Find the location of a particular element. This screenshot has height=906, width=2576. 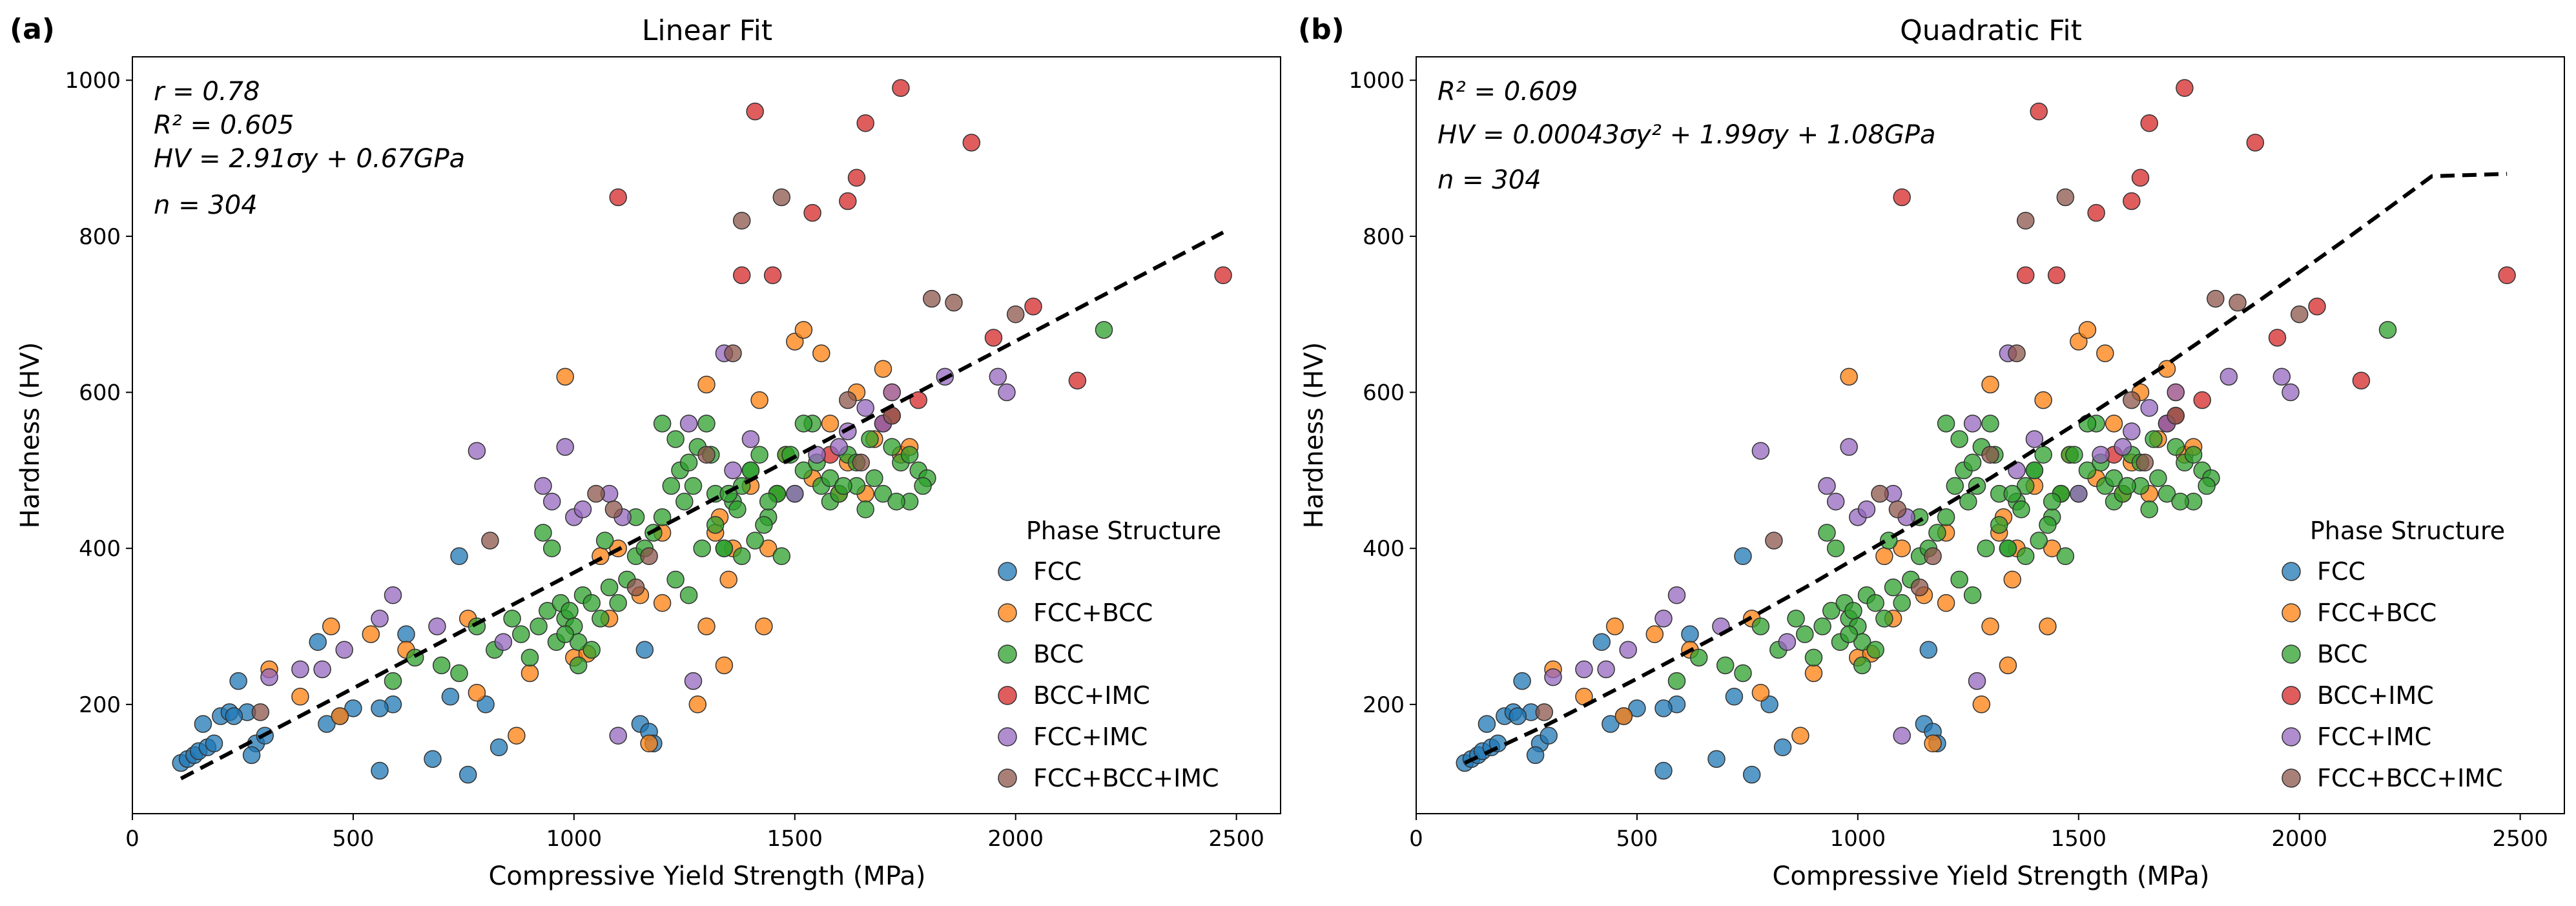

legend-label: FCC+BCC is located at coordinates (2377, 613).